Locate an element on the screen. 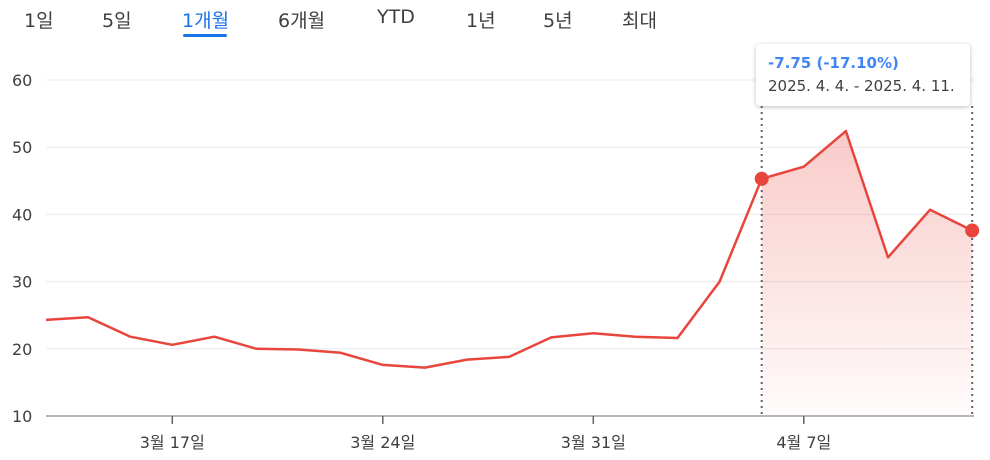  x-tick-label: 3월 31일 is located at coordinates (593, 442).